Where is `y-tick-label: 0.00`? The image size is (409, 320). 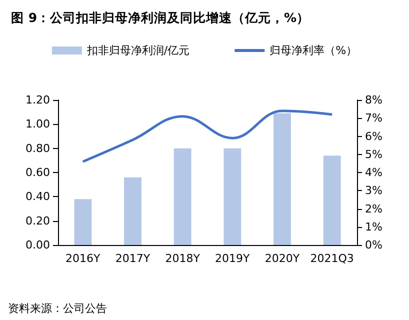 y-tick-label: 0.00 is located at coordinates (38, 245).